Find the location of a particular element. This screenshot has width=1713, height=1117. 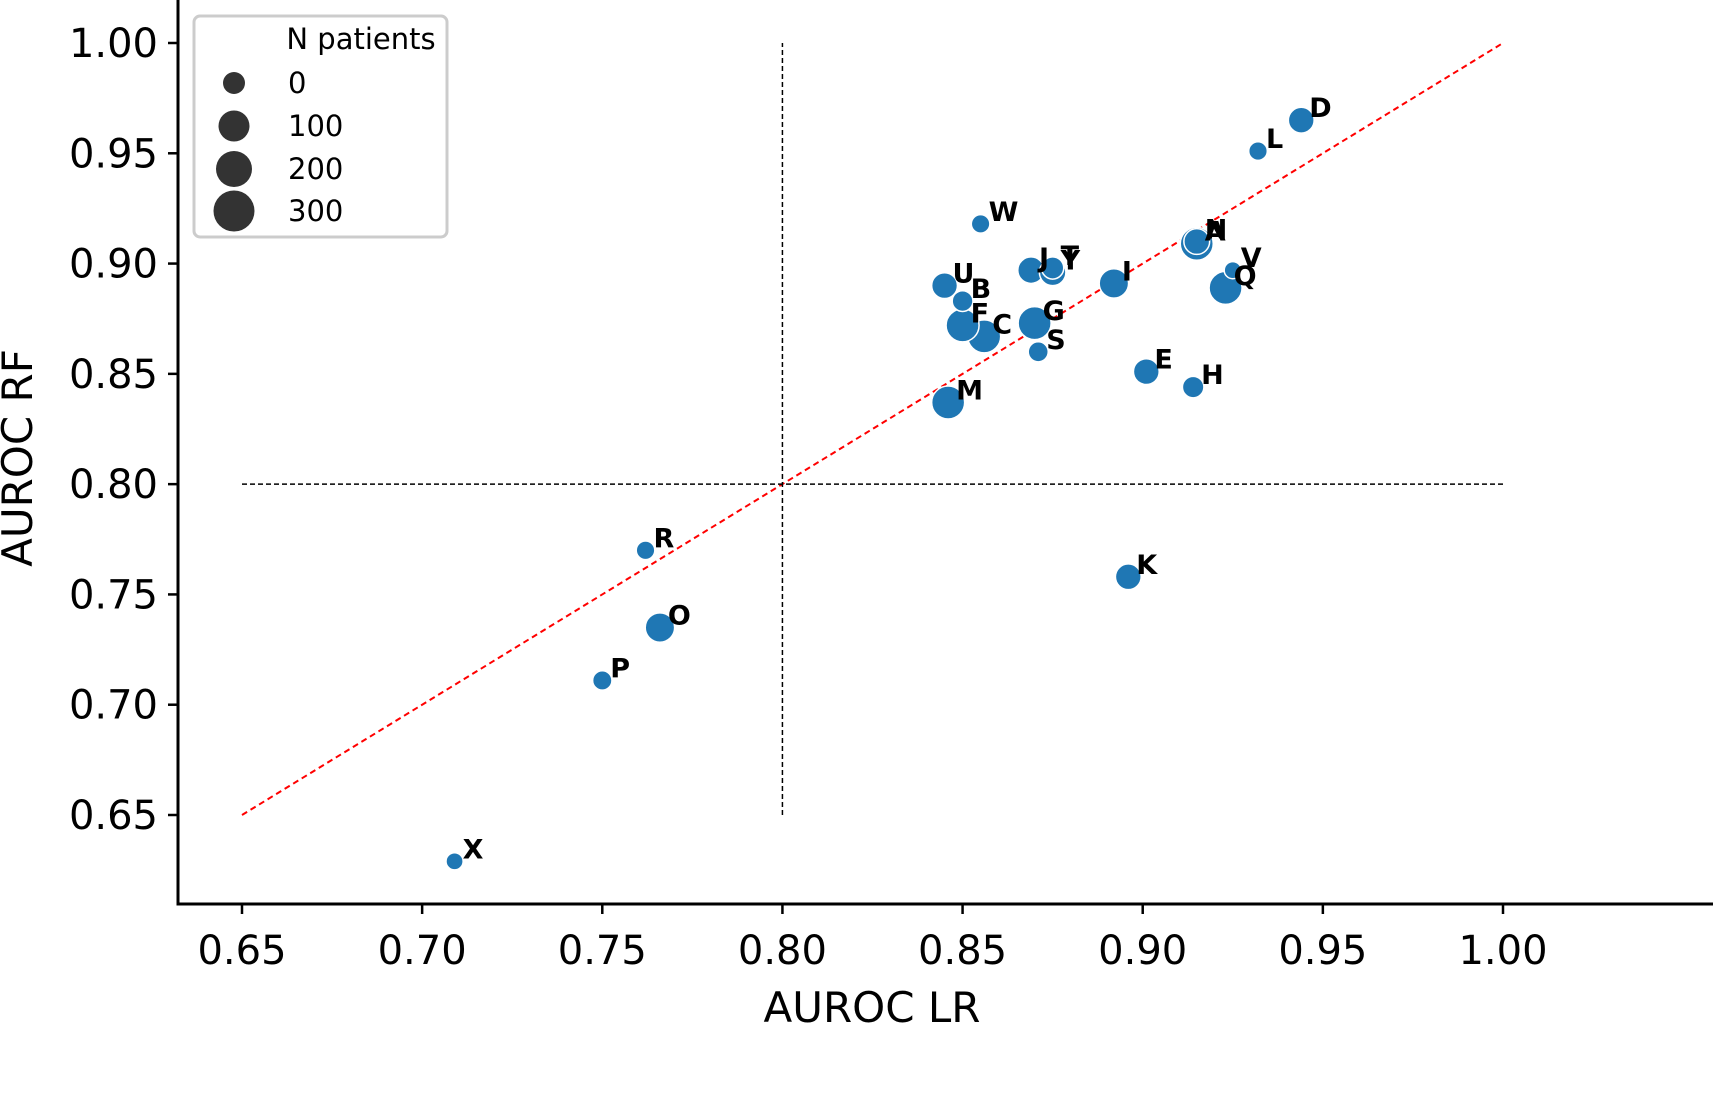

legend: N patients 0 100 200 300 is located at coordinates (320, 126).